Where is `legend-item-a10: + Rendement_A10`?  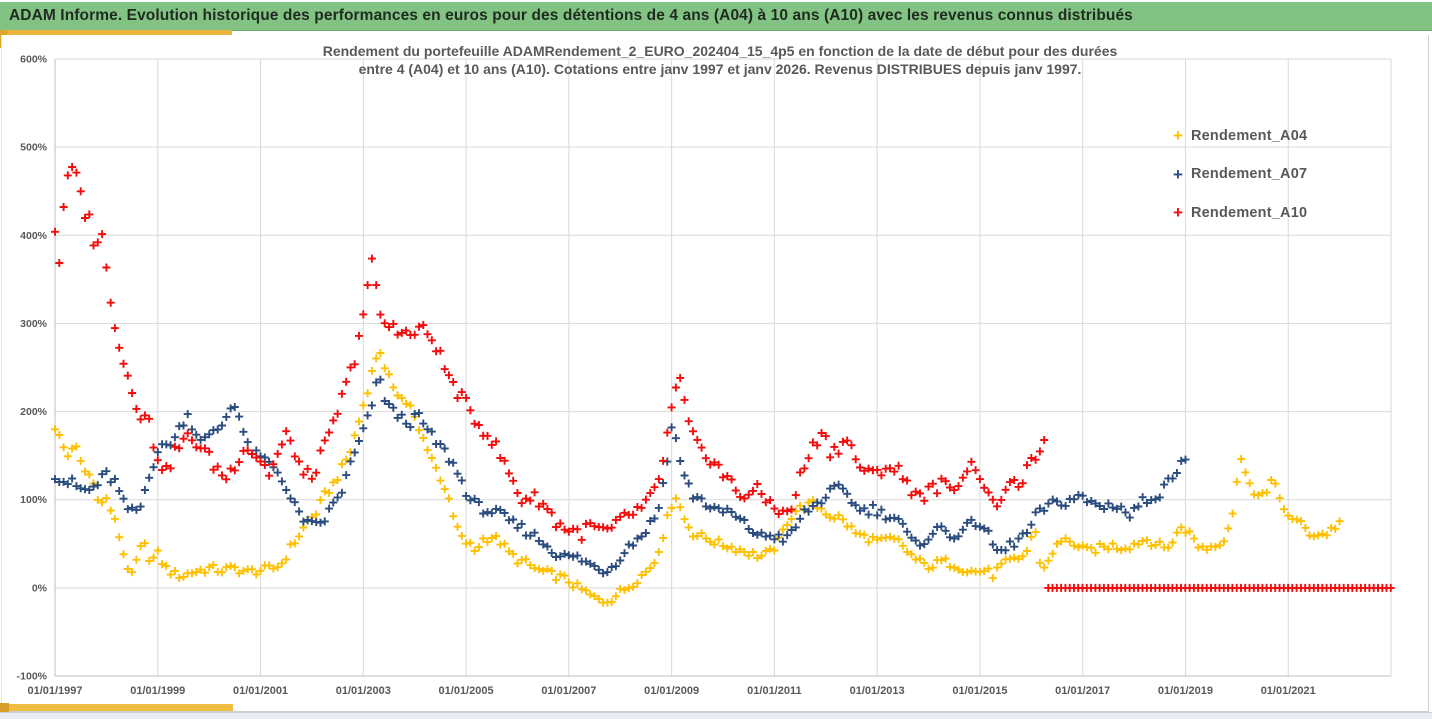 legend-item-a10: + Rendement_A10 is located at coordinates (1236, 212).